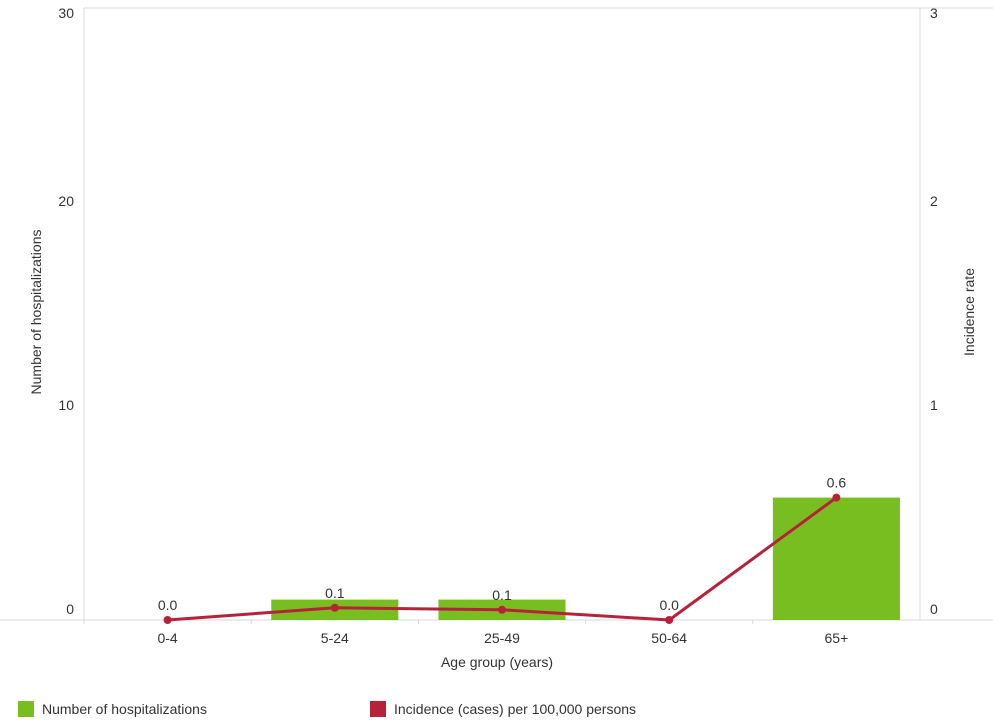 The height and width of the screenshot is (726, 993). What do you see at coordinates (837, 638) in the screenshot?
I see `x-tick-label: 65+` at bounding box center [837, 638].